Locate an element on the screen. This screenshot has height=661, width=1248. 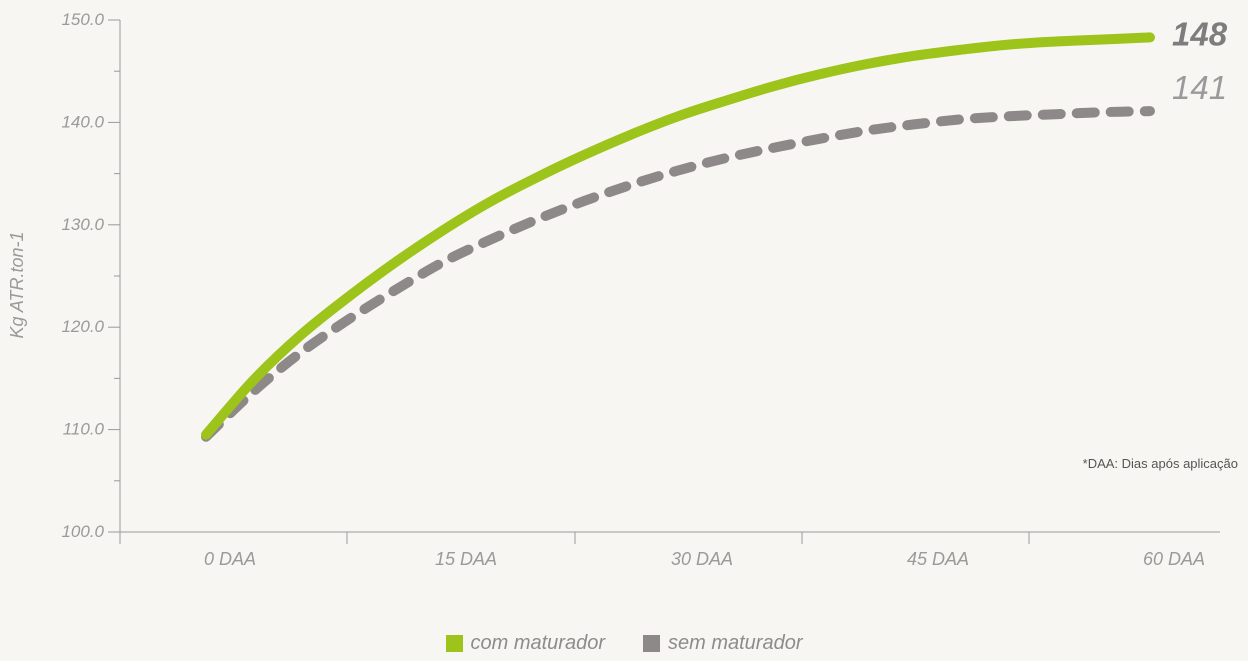
y-tick-label: 140.0 is located at coordinates (82, 121).